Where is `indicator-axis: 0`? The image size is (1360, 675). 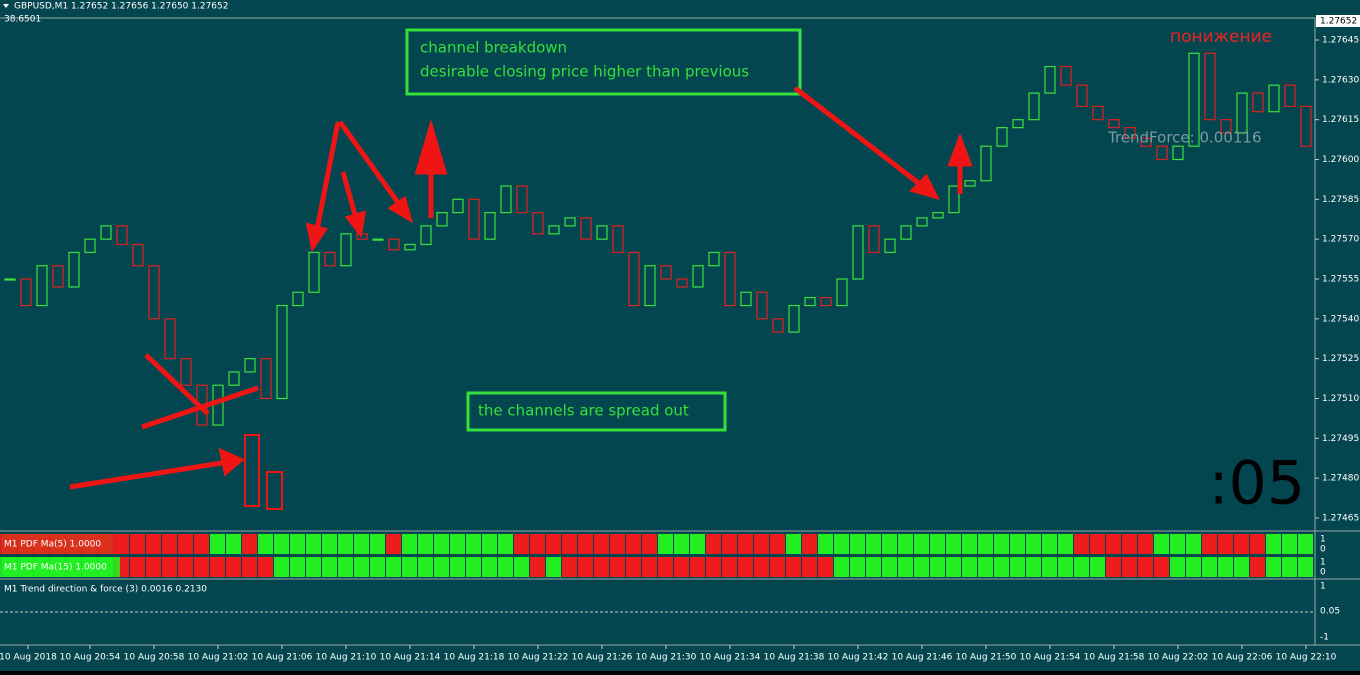 indicator-axis: 0 is located at coordinates (1323, 550).